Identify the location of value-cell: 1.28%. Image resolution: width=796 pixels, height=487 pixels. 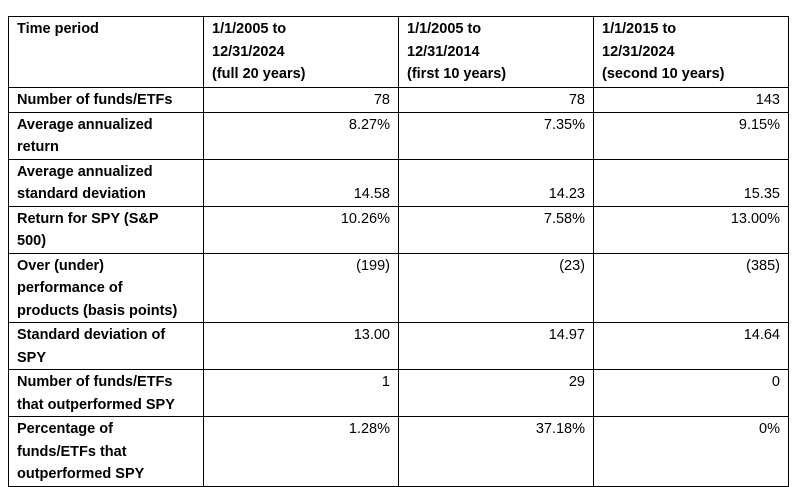
(301, 451).